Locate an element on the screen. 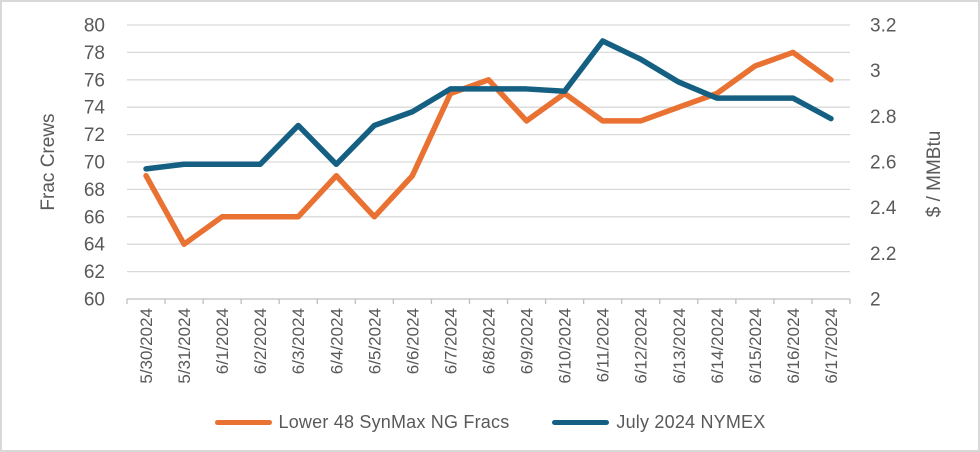  legend-item-nymex: July 2024 NYMEX is located at coordinates (658, 422).